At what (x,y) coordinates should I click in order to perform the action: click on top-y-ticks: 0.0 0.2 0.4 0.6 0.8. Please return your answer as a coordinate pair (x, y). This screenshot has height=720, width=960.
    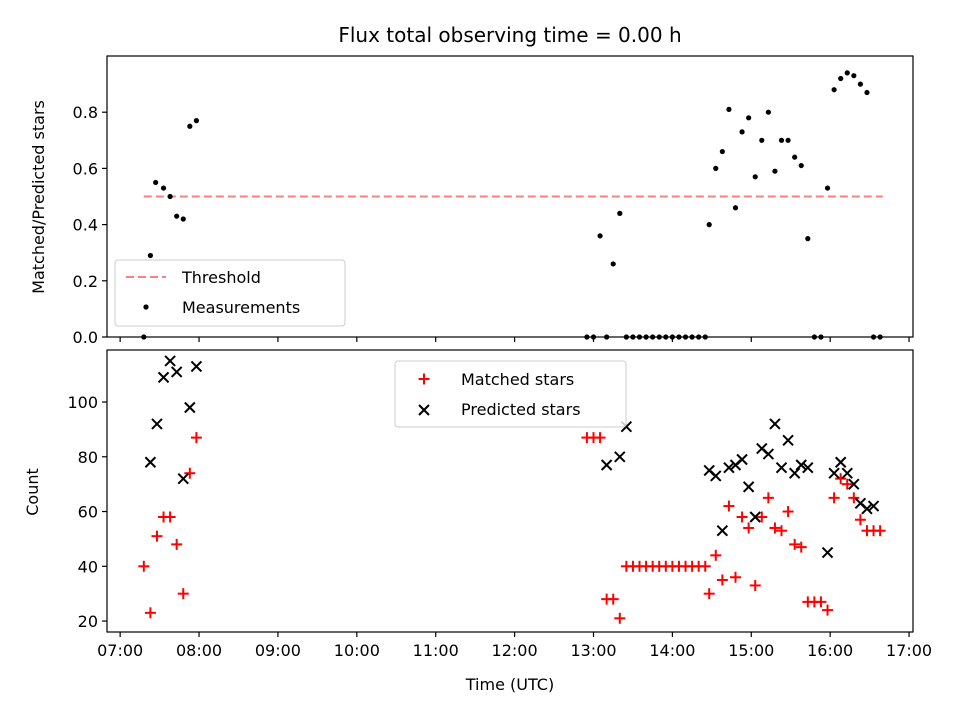
    Looking at the image, I should click on (90, 225).